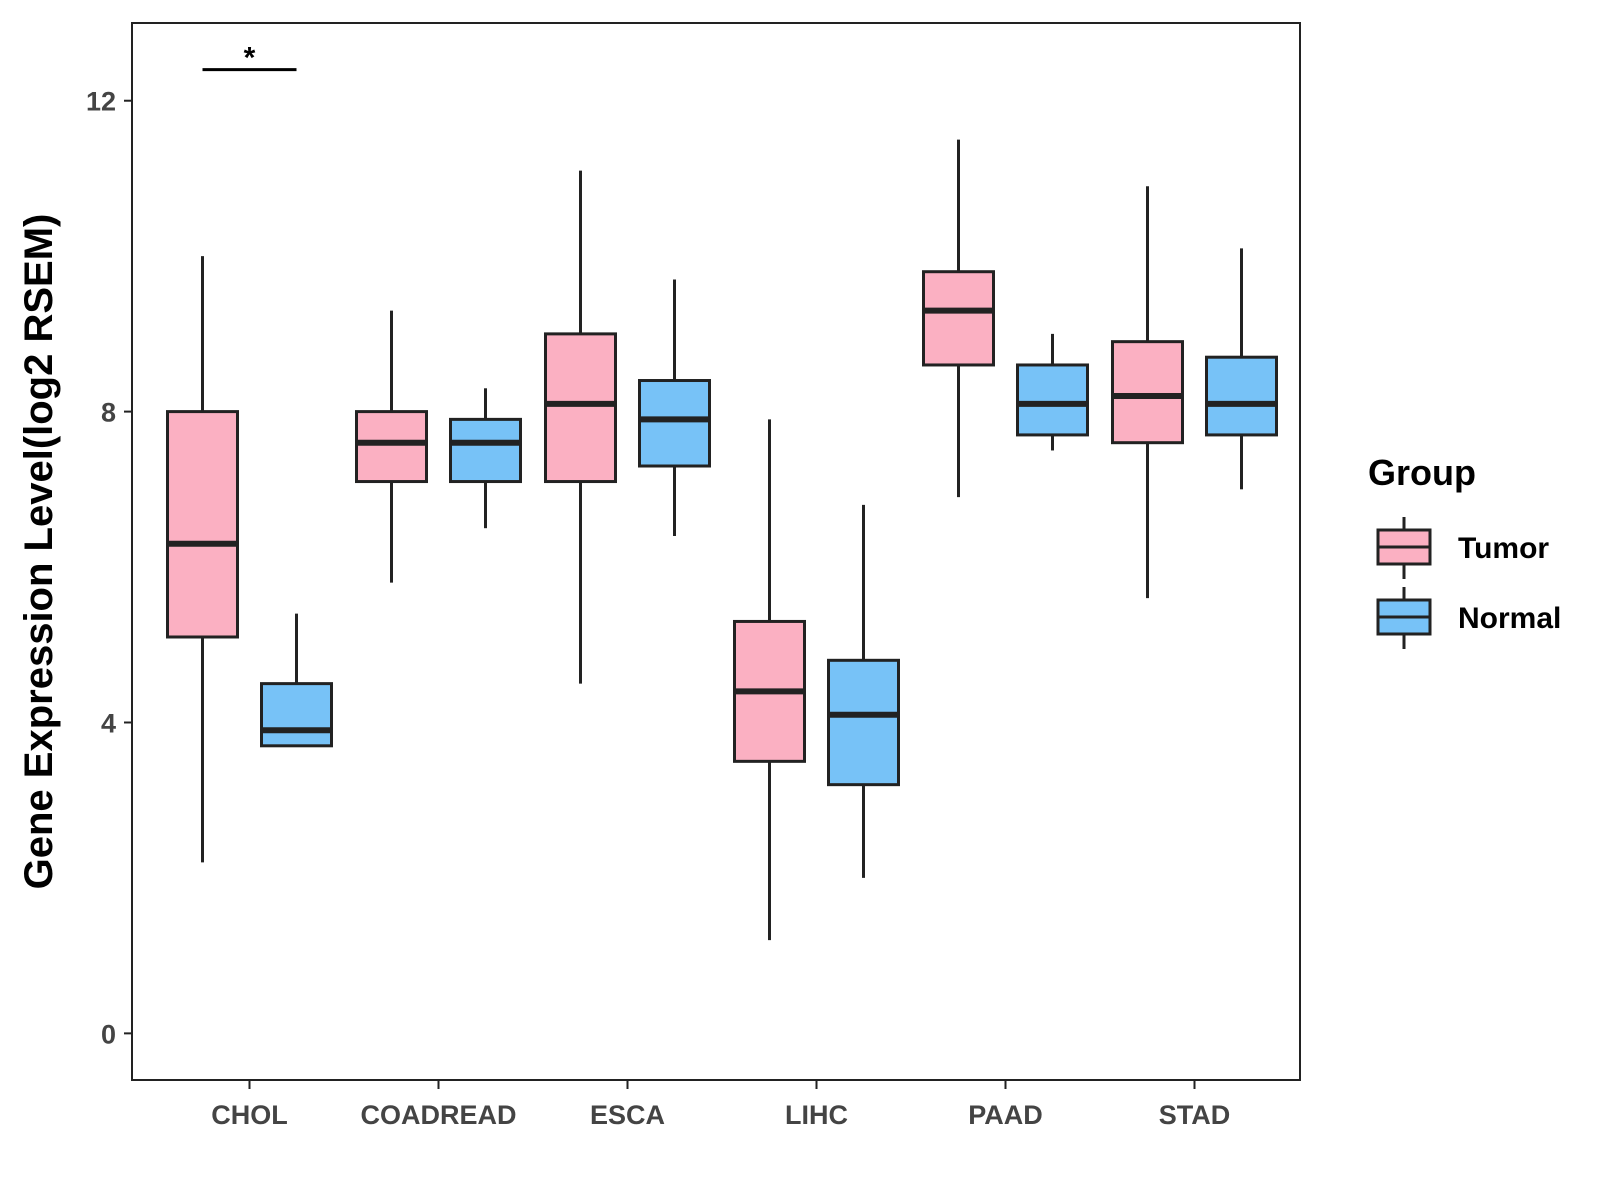 The image size is (1600, 1200). I want to click on box-normal-esca, so click(674, 407).